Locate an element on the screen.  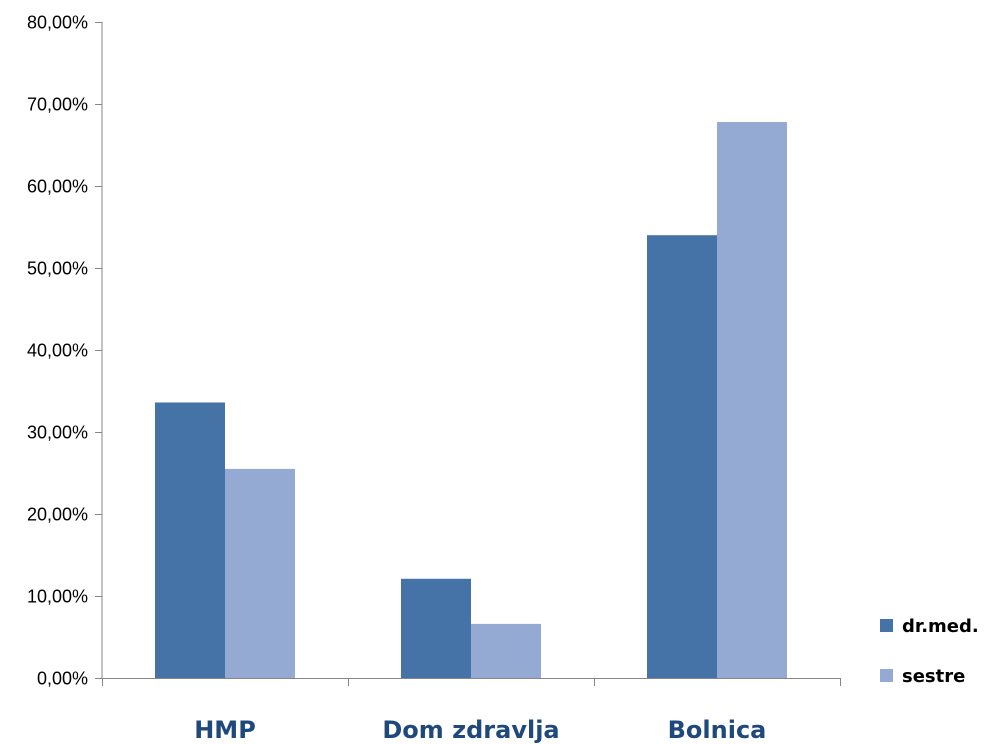
x-category-label: HMP is located at coordinates (225, 730).